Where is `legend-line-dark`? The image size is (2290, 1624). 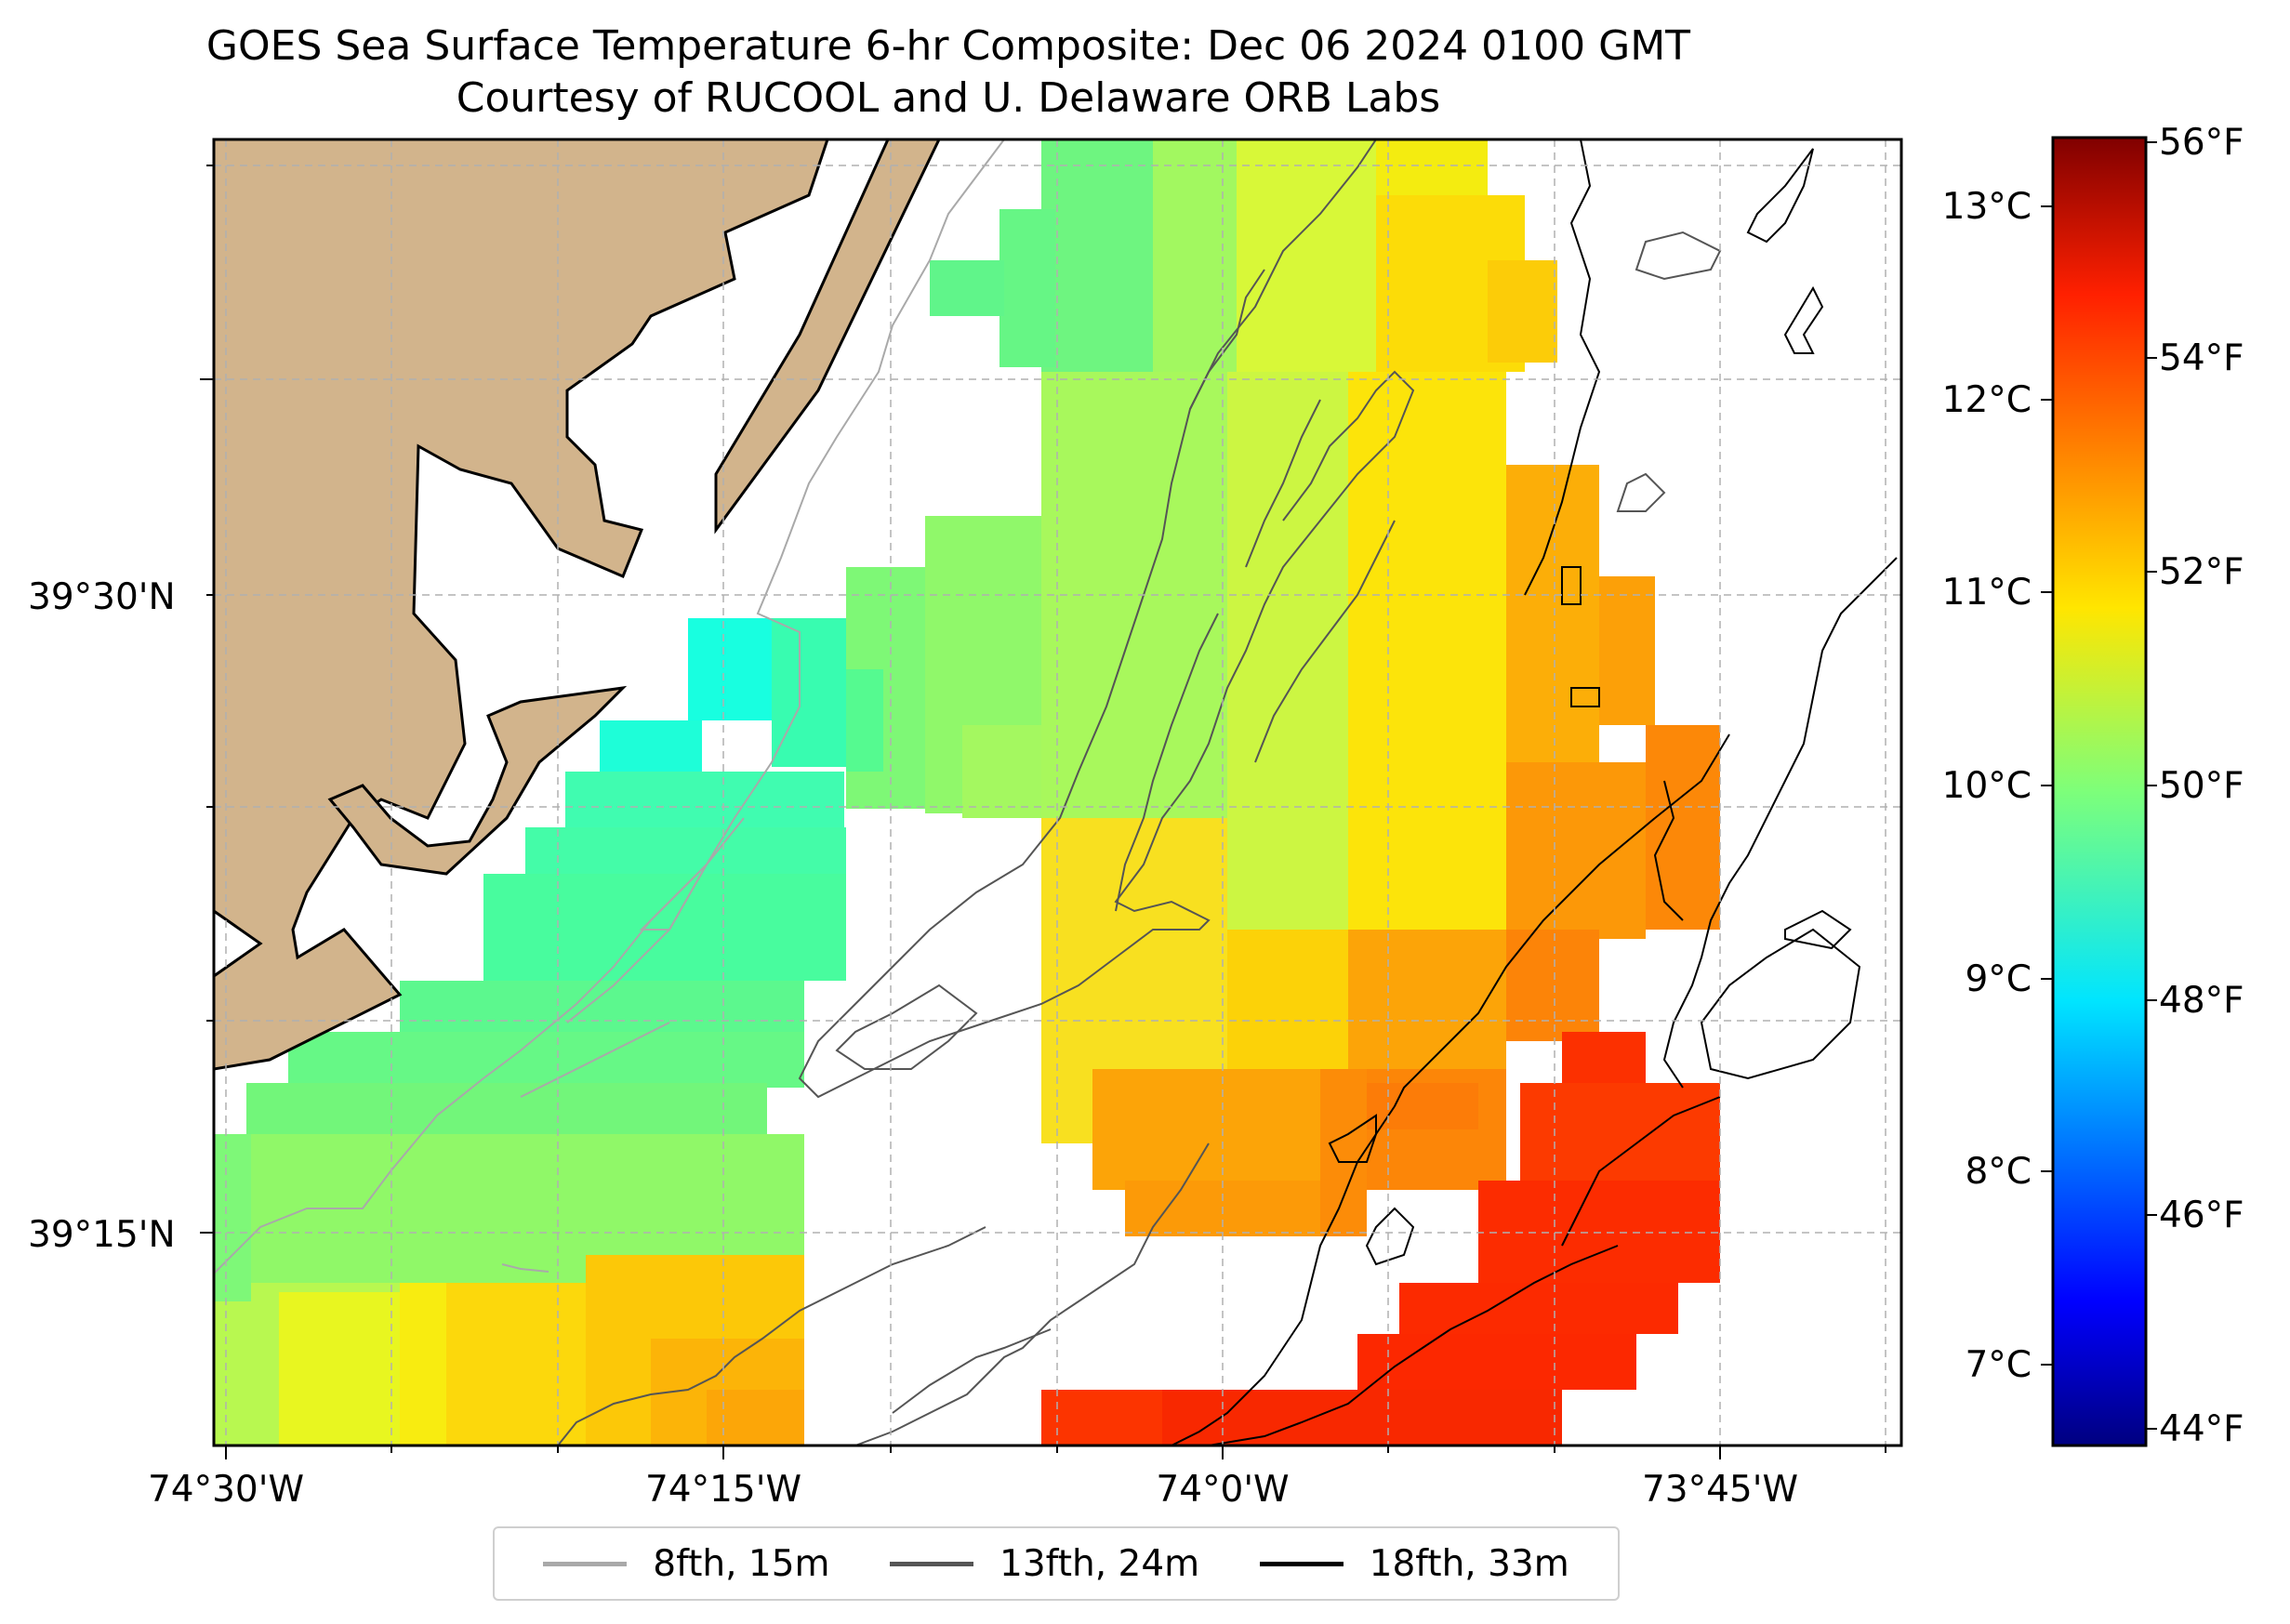
legend-line-dark is located at coordinates (1301, 1563).